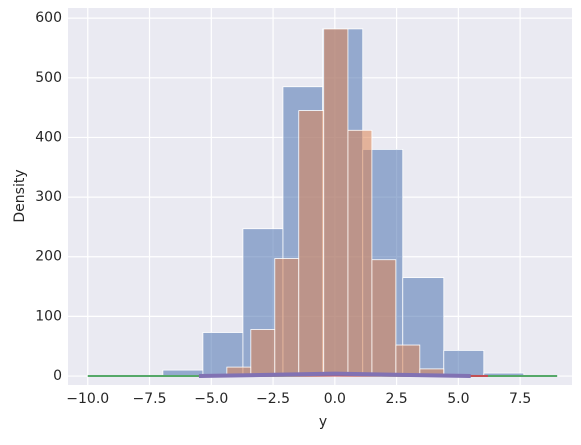 Image resolution: width=581 pixels, height=445 pixels. What do you see at coordinates (273, 399) in the screenshot?
I see `x-tick-label: −2.5` at bounding box center [273, 399].